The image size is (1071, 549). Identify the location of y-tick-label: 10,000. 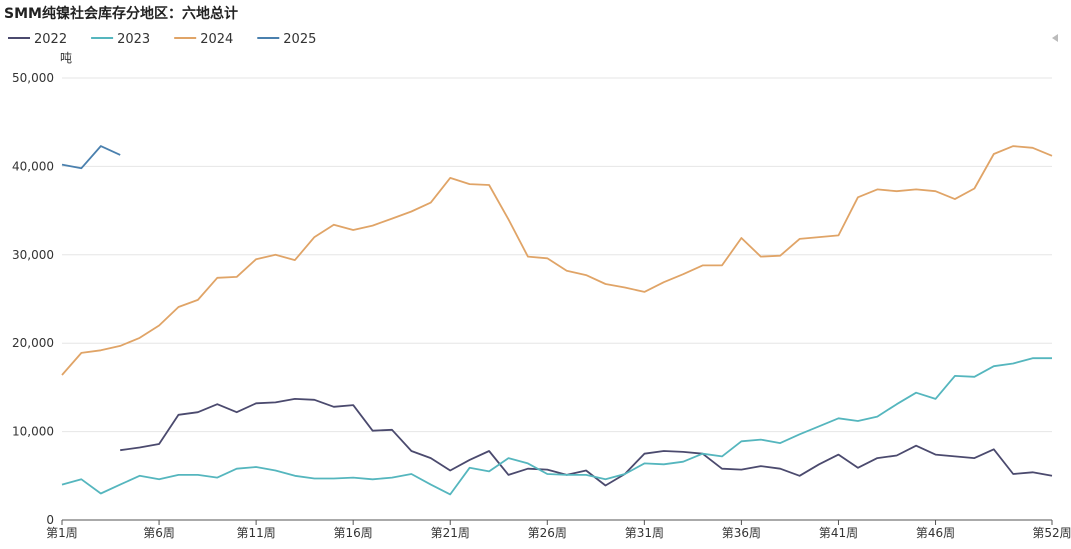
(33, 432).